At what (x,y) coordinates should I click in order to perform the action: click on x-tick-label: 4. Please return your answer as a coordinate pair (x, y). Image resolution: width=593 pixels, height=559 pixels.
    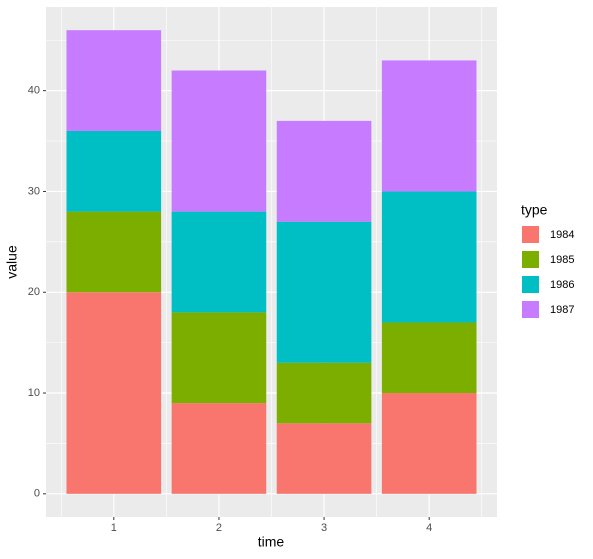
    Looking at the image, I should click on (429, 528).